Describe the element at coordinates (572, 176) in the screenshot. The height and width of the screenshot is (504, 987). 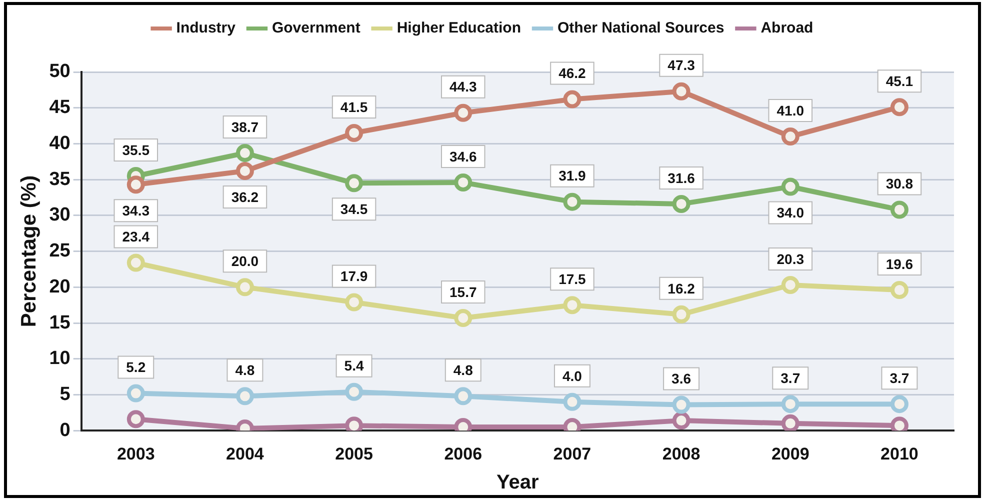
I see `data-label: 31.9` at that location.